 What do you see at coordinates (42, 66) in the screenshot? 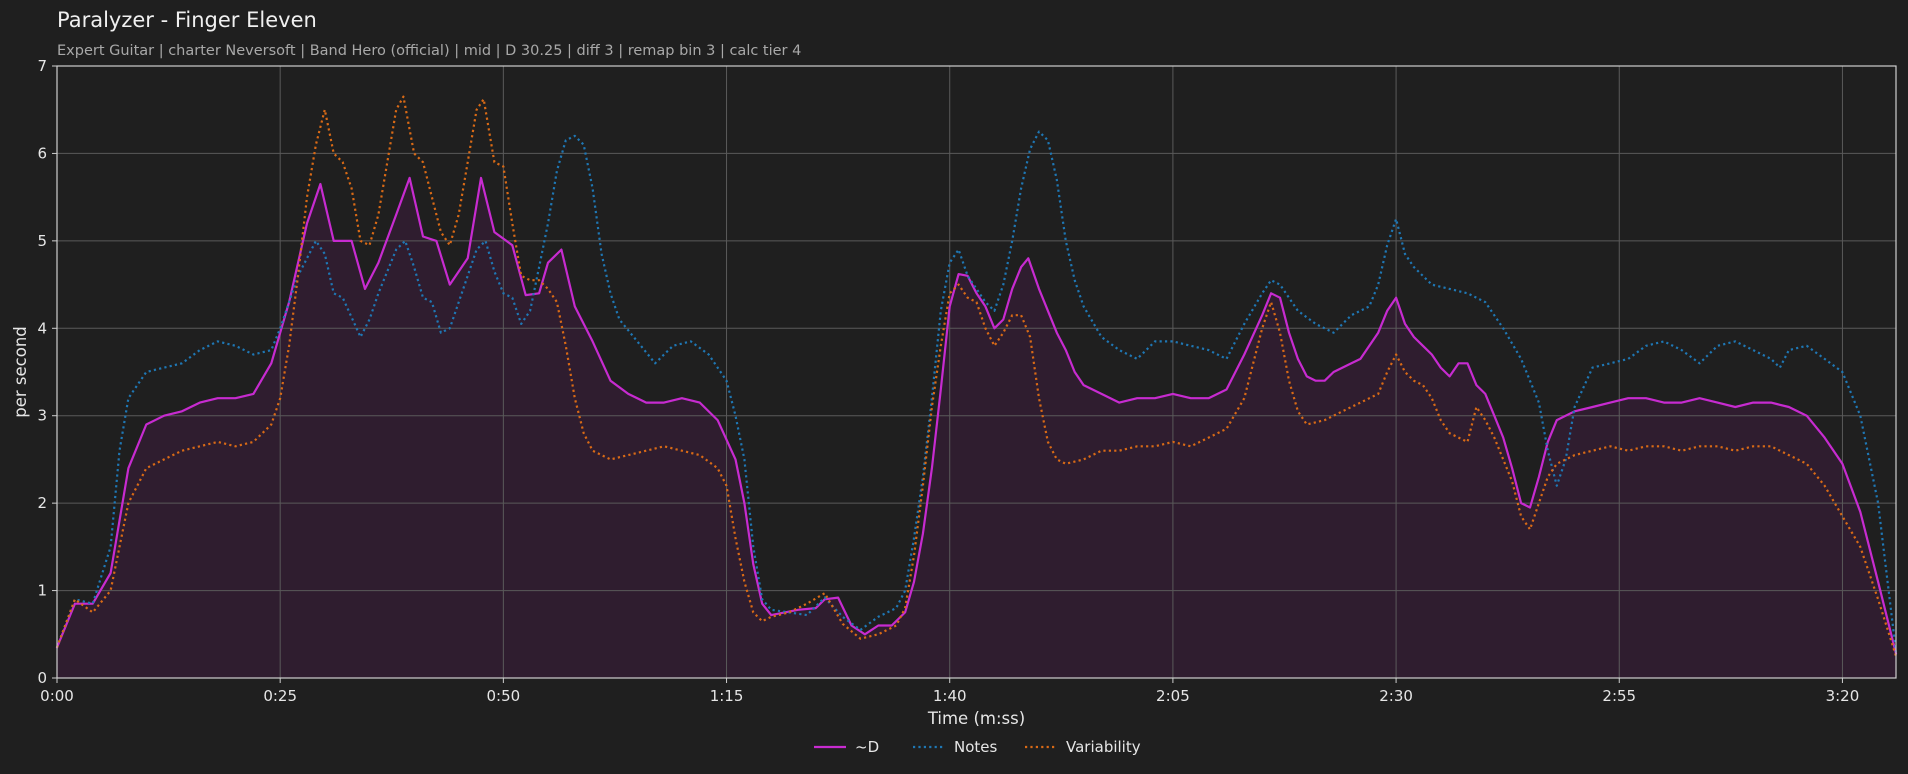
I see `y-tick-label: 7` at bounding box center [42, 66].